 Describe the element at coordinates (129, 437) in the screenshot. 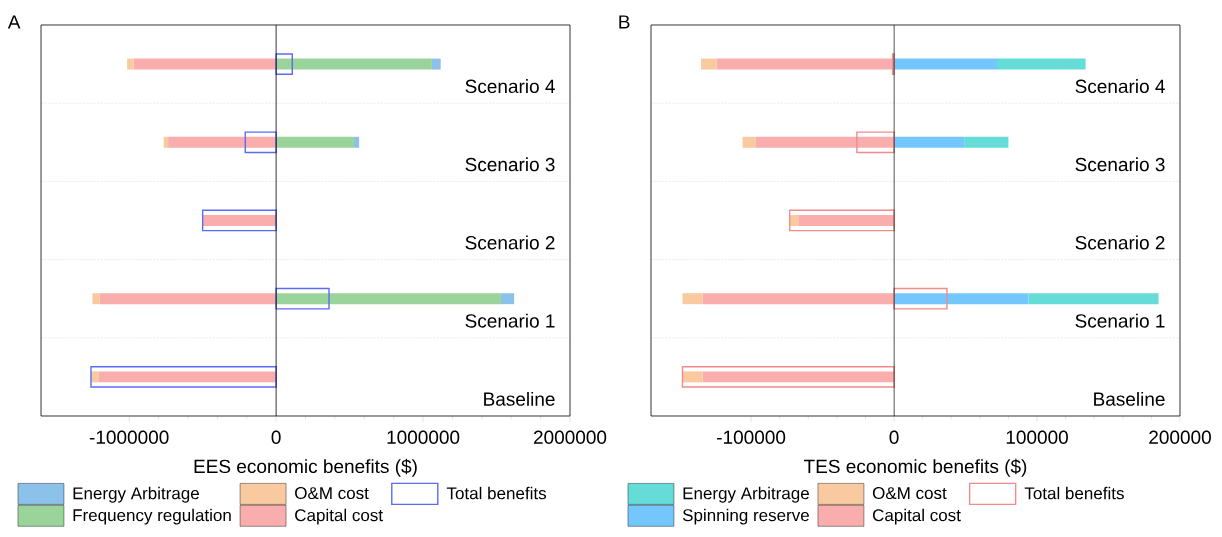

I see `x-tick-label: -1000000` at that location.